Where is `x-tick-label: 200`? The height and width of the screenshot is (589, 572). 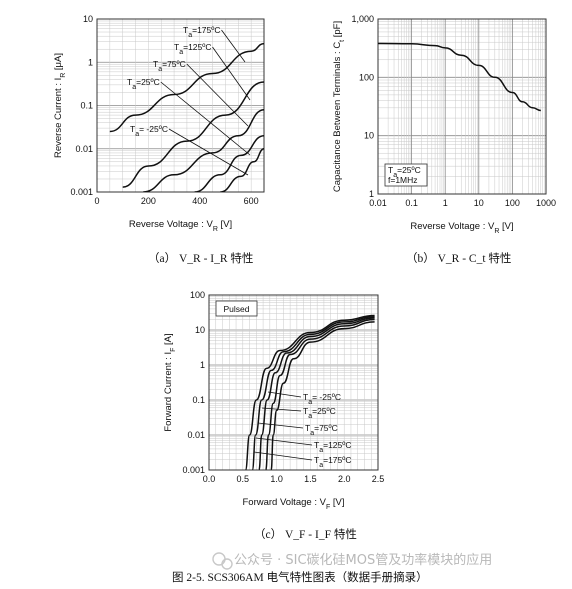
x-tick-label: 200 is located at coordinates (148, 201).